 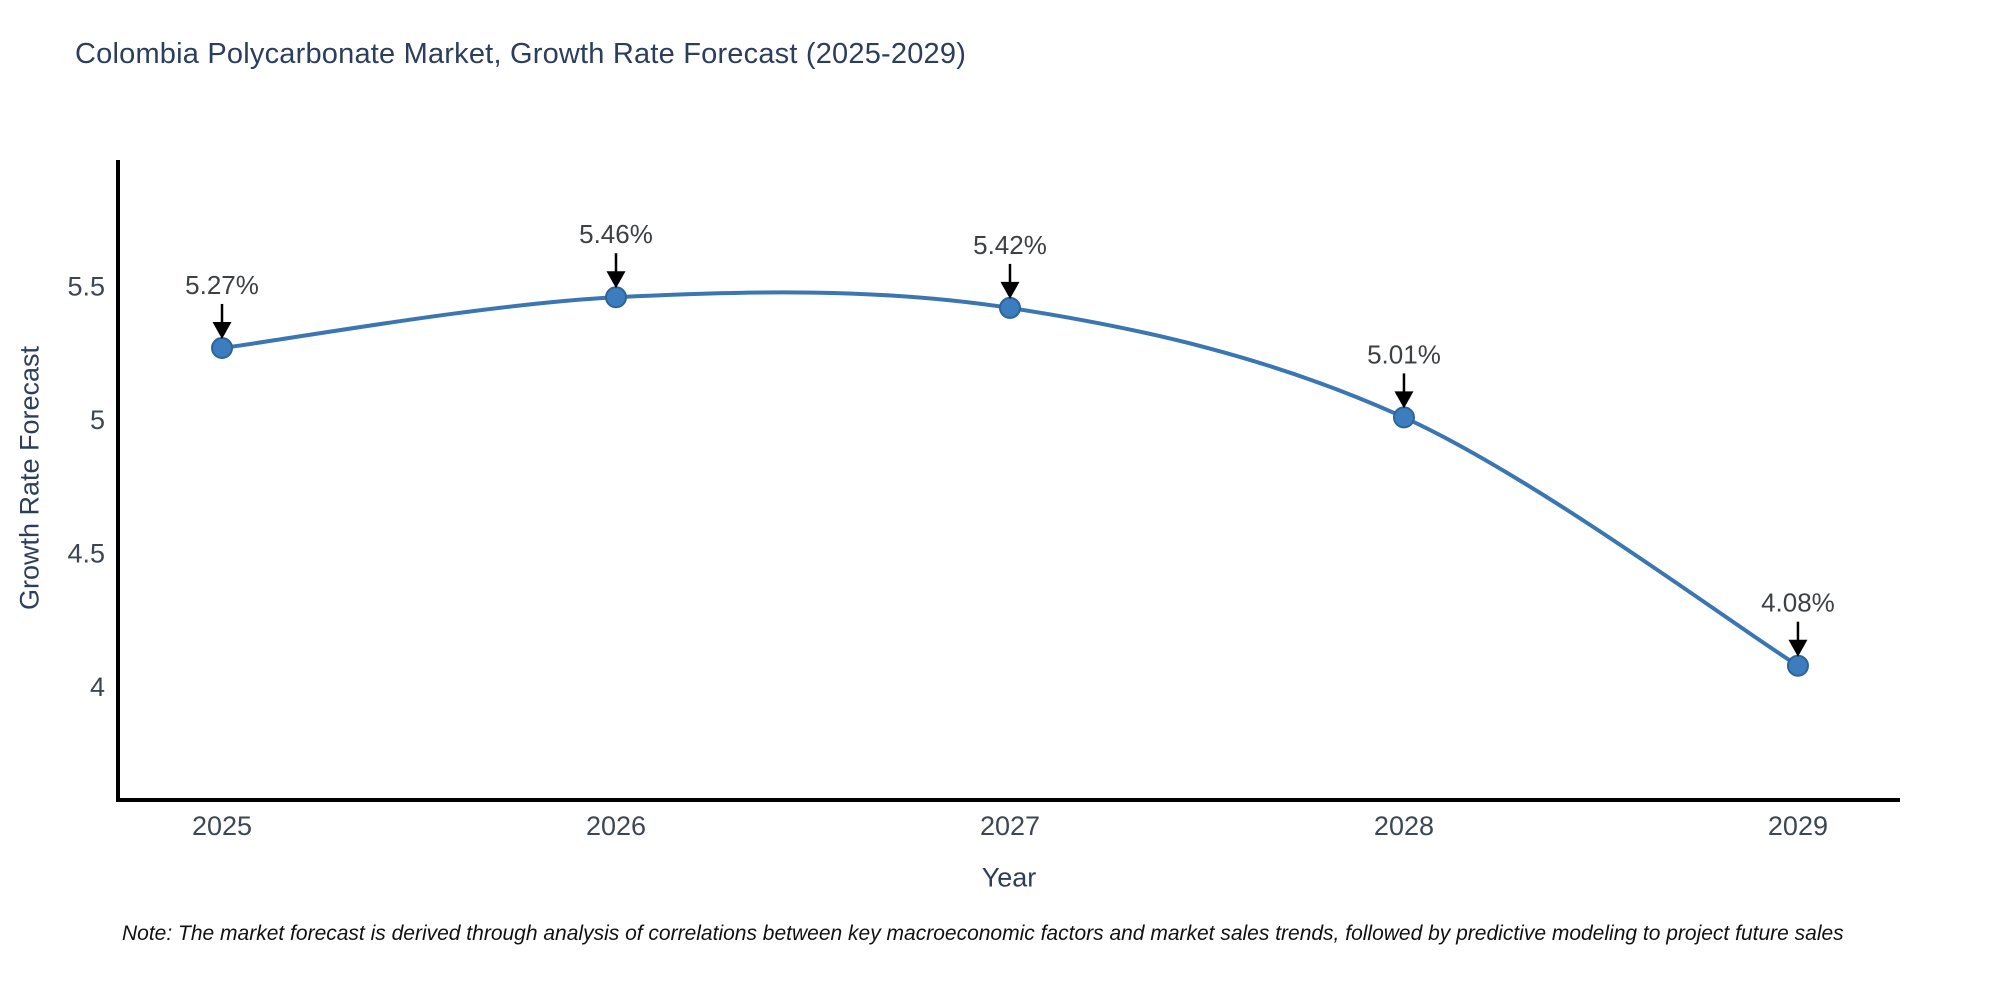 What do you see at coordinates (1010, 826) in the screenshot?
I see `x-tick-label: 2027` at bounding box center [1010, 826].